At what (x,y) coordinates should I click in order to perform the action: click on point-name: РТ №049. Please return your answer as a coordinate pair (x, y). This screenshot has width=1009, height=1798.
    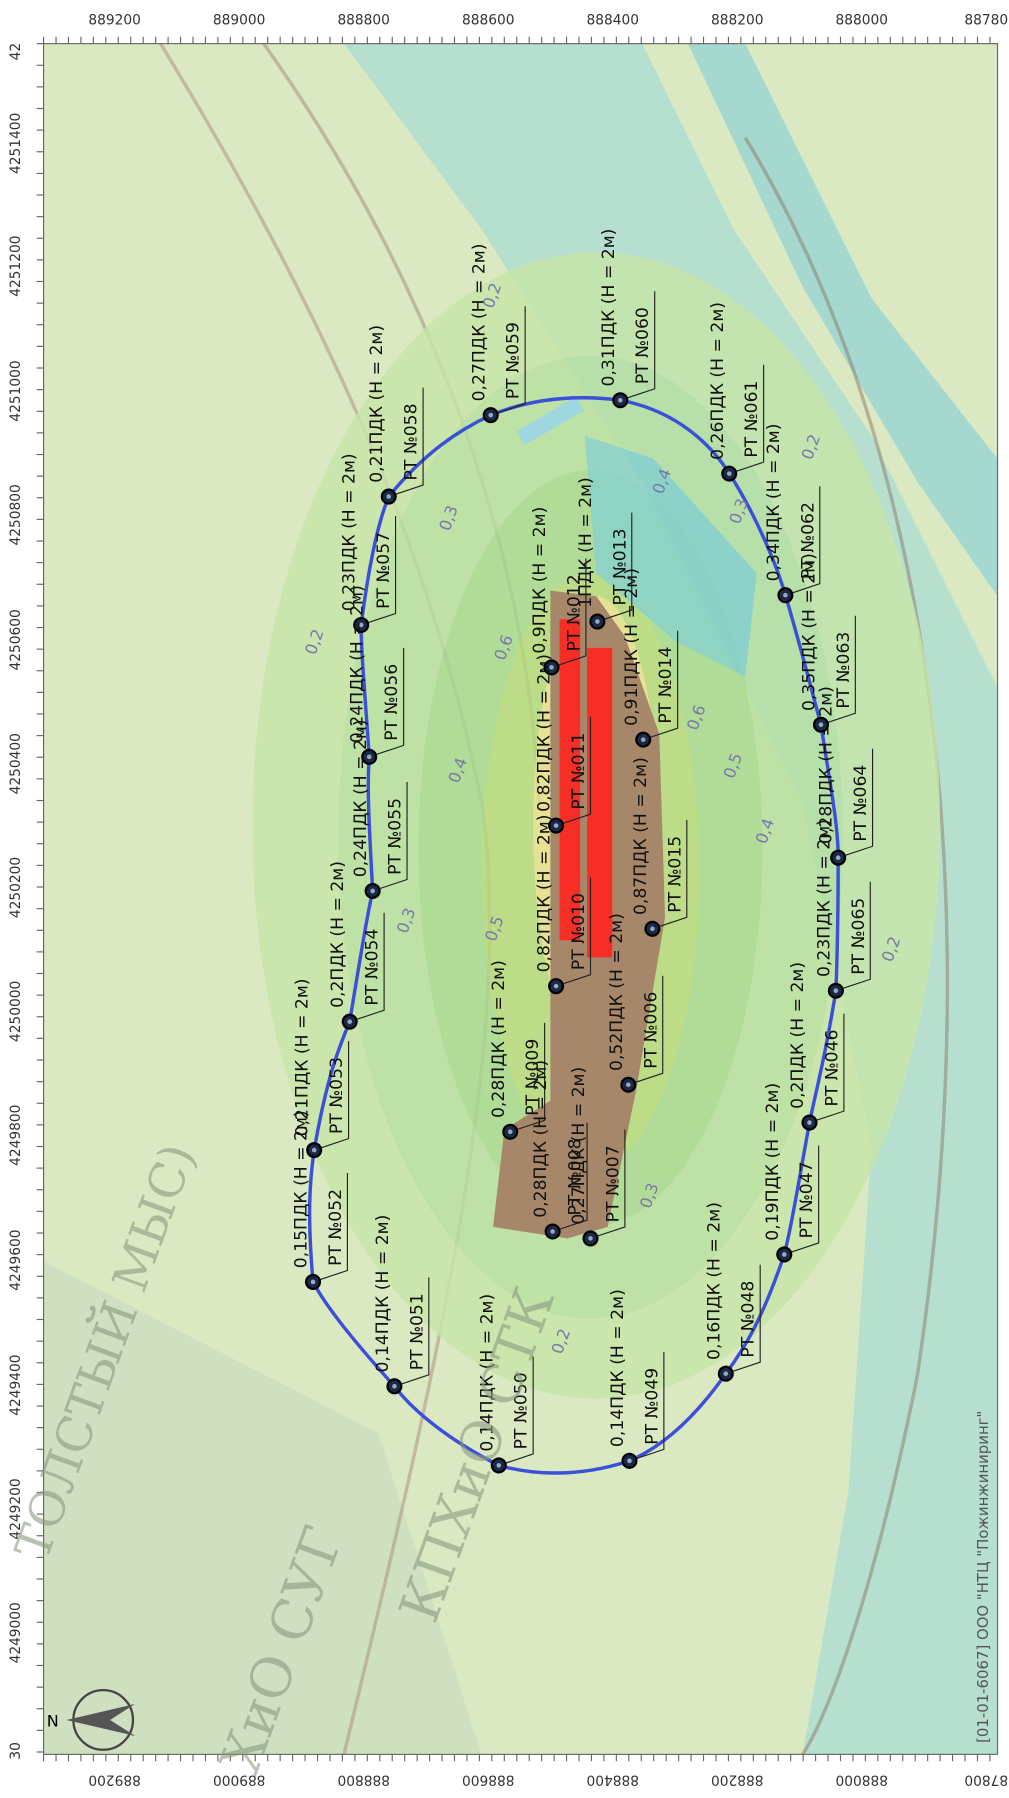
    Looking at the image, I should click on (652, 1406).